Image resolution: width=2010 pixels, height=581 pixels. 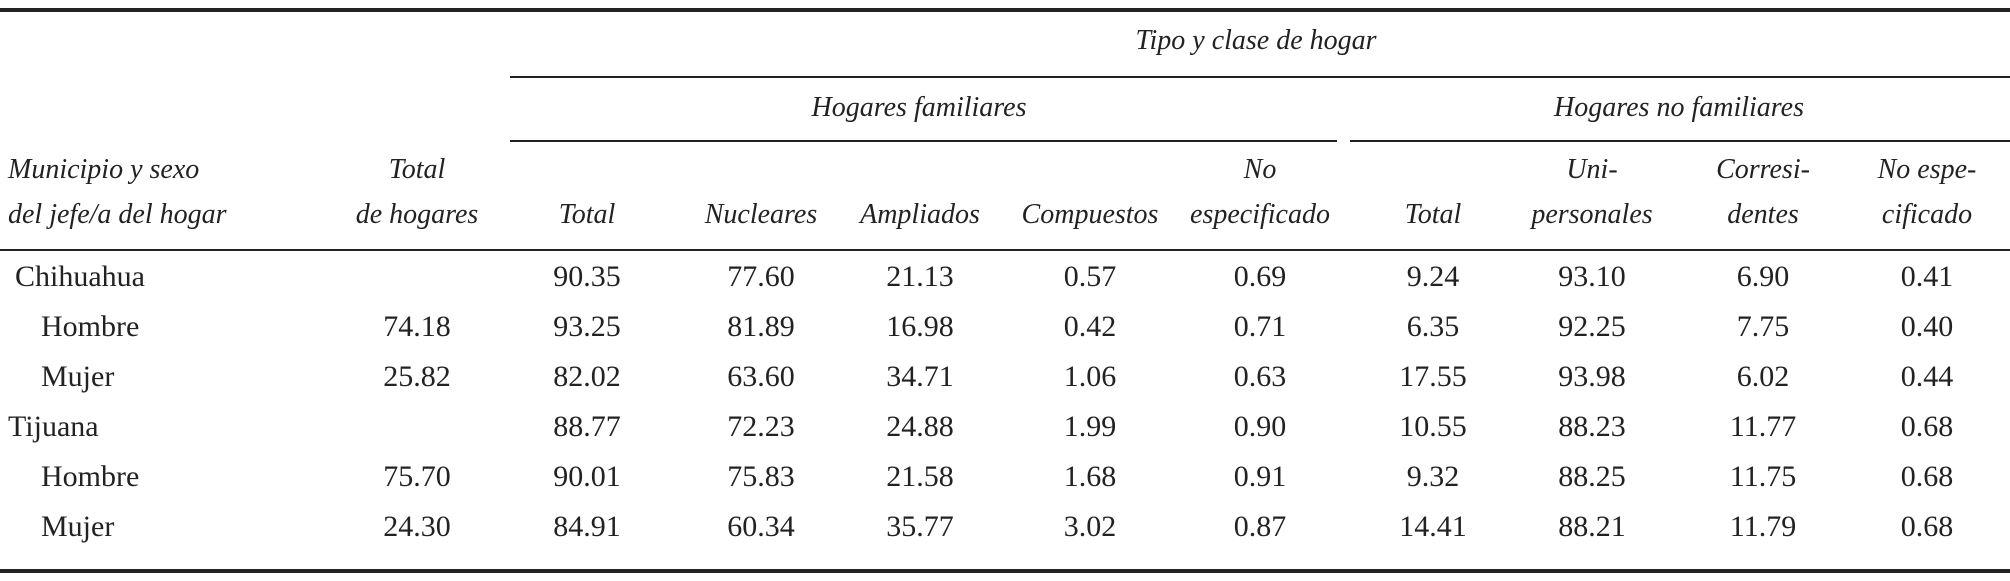 I want to click on cell: 0.57, so click(x=1090, y=276).